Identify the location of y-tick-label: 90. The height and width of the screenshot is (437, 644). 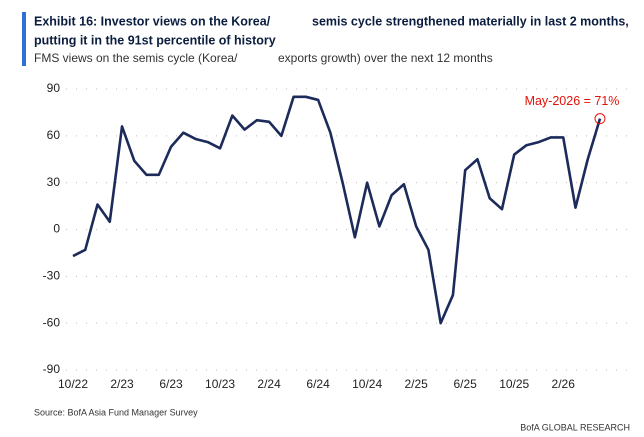
(54, 88).